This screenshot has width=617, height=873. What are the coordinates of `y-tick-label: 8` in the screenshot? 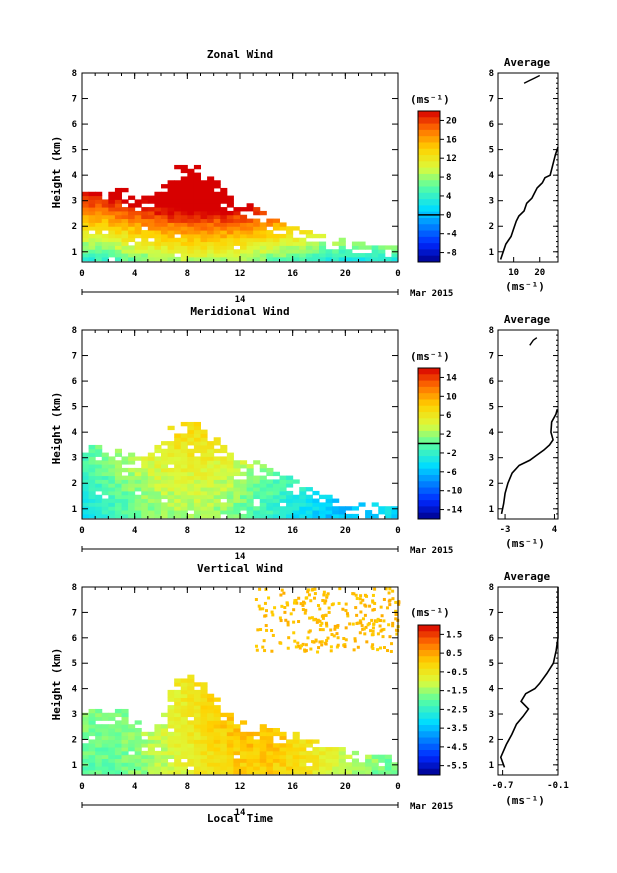 It's located at (74, 331).